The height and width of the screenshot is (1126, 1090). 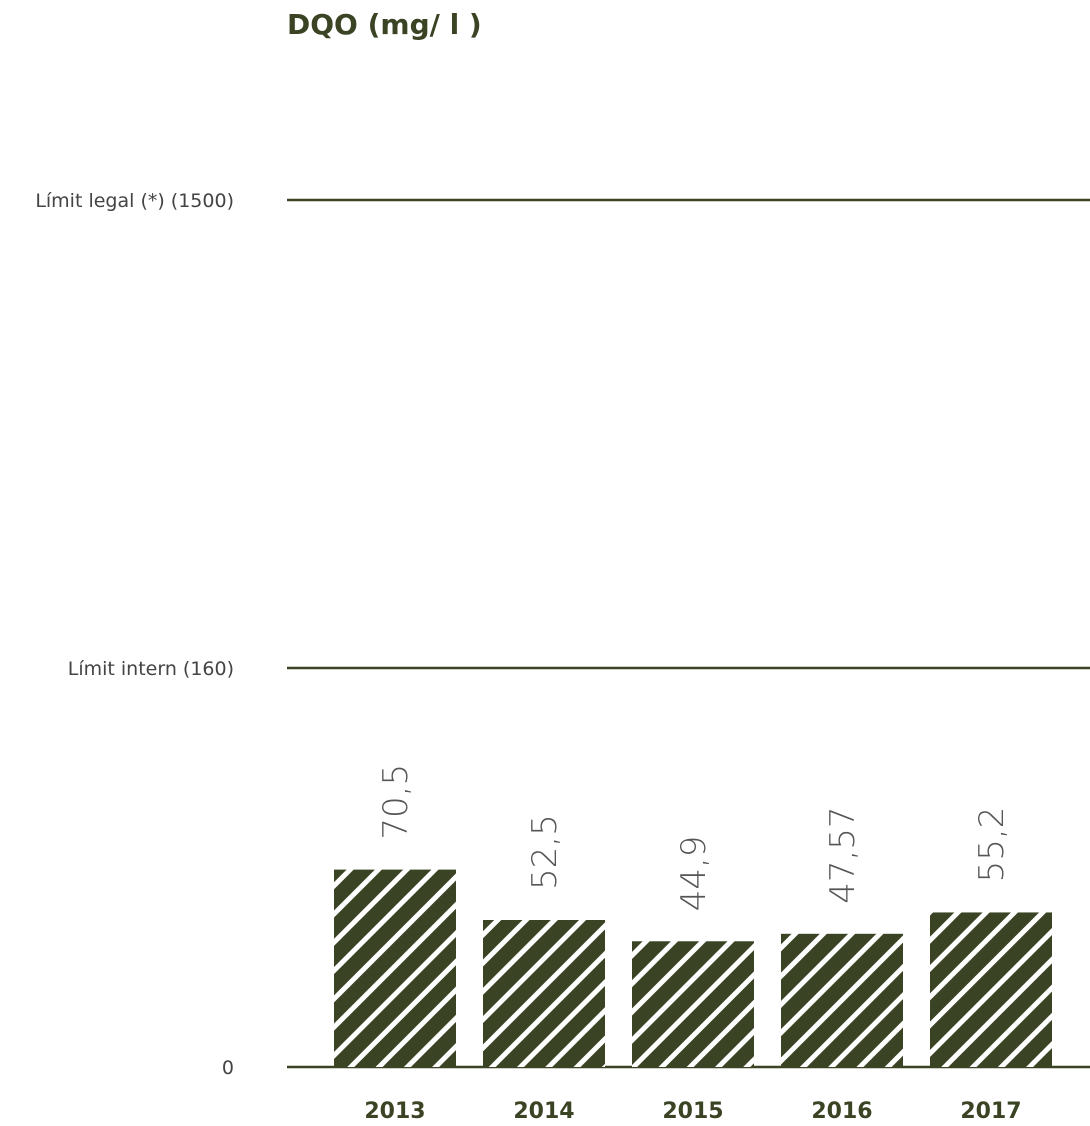 I want to click on y-axis-zero-label: 0, so click(x=228, y=1068).